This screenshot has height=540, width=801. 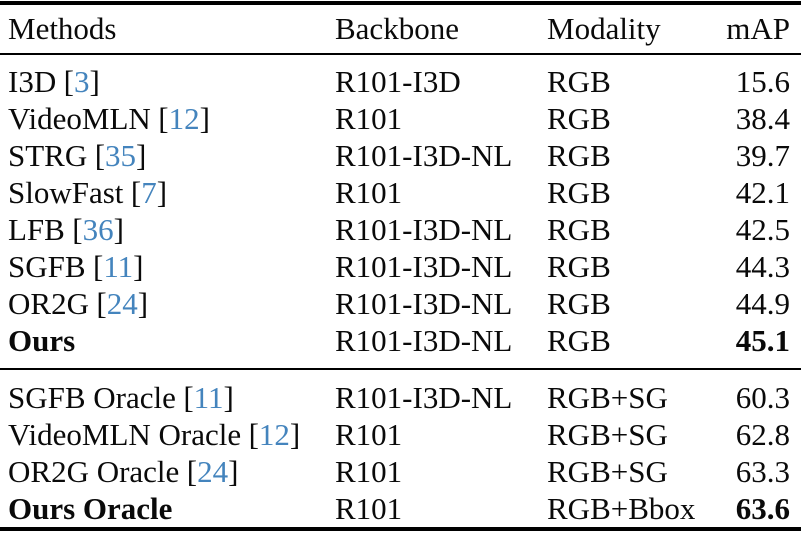 I want to click on method-name: I3D, so click(x=32, y=81).